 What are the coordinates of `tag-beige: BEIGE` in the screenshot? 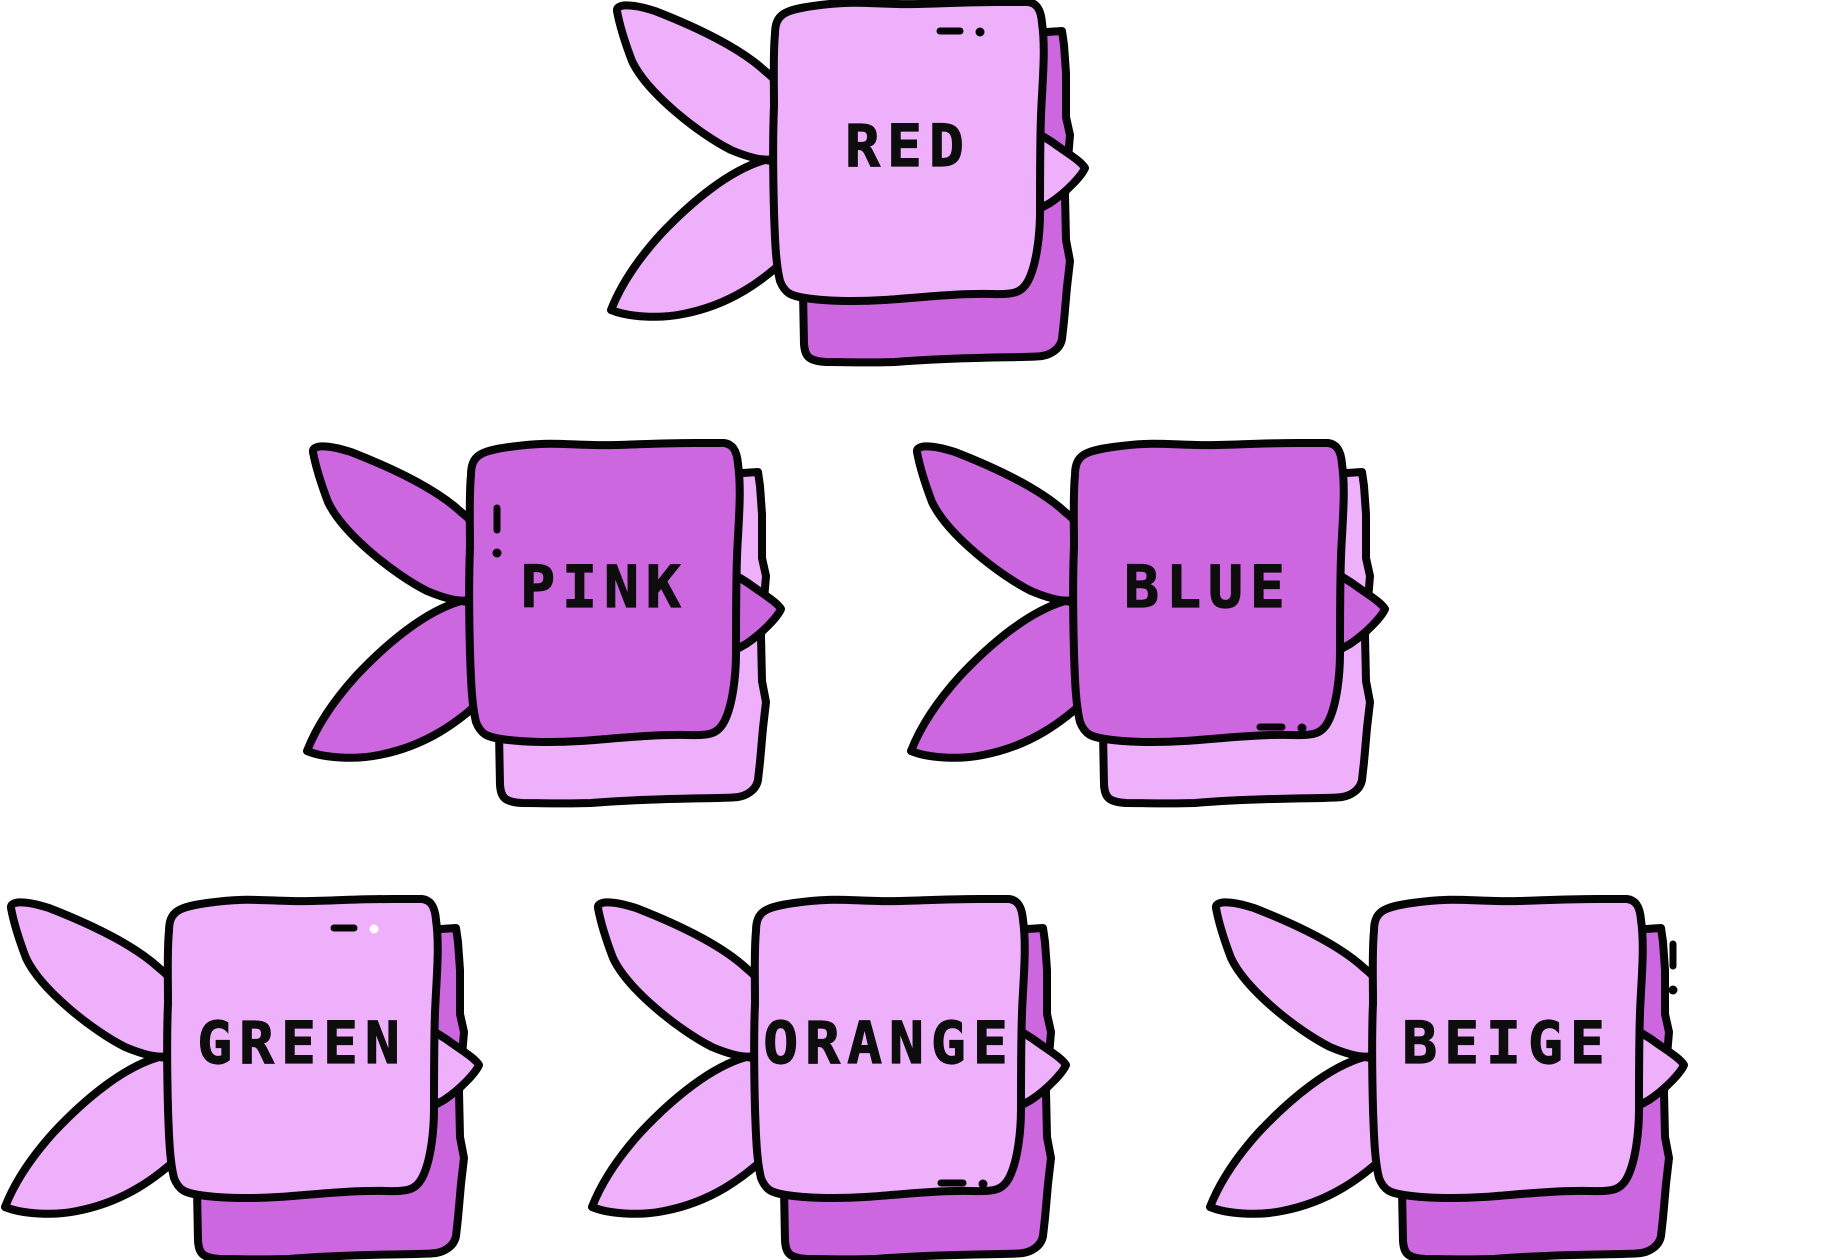 It's located at (1447, 1077).